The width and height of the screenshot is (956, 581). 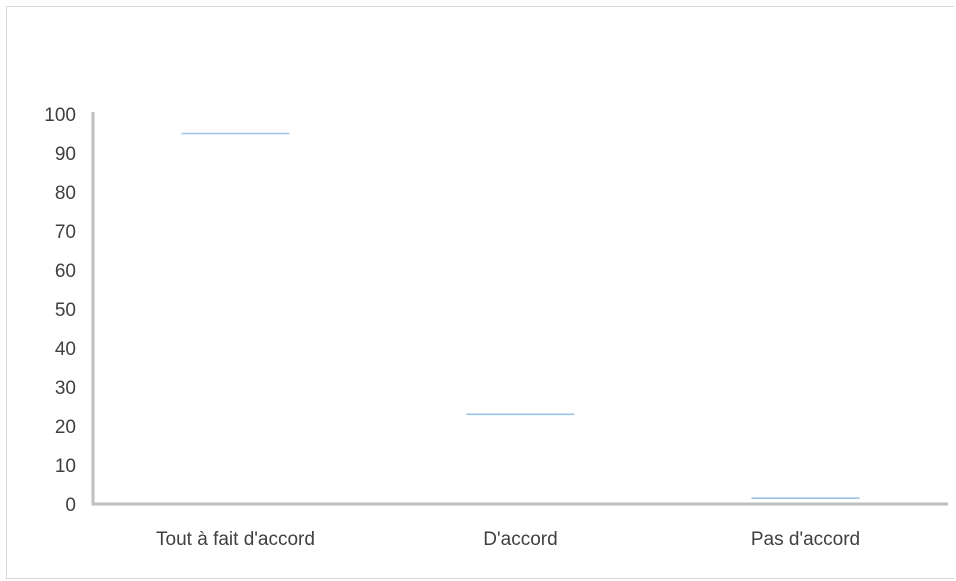 What do you see at coordinates (65, 154) in the screenshot?
I see `y-tick-label: 90` at bounding box center [65, 154].